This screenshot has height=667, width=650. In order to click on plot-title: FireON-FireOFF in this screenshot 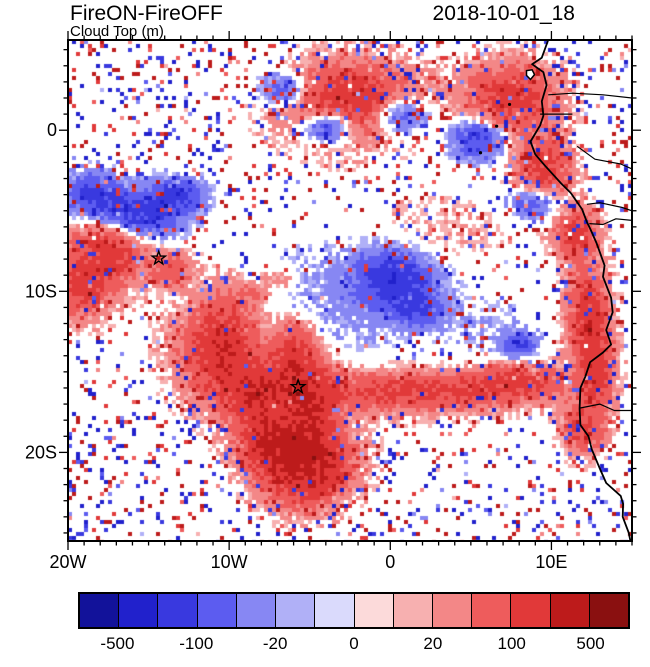, I will do `click(146, 13)`.